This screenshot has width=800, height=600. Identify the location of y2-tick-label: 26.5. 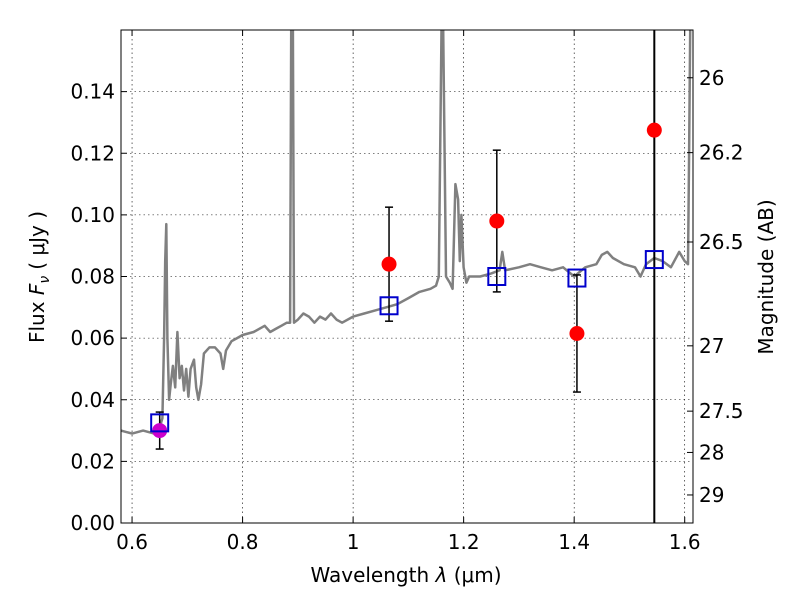
(721, 242).